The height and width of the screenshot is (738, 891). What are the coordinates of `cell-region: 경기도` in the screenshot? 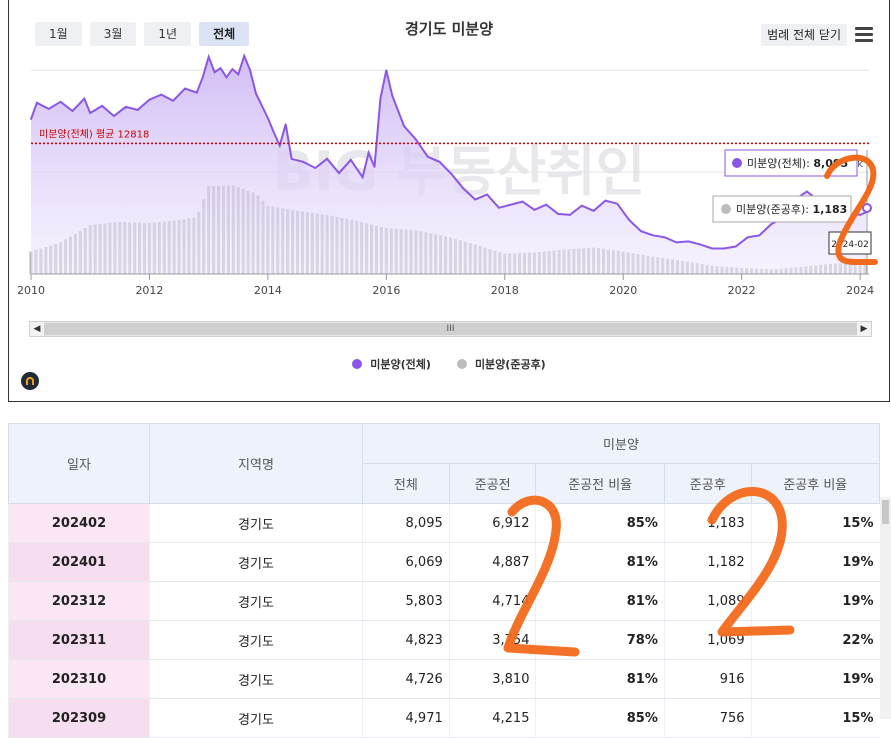 It's located at (256, 562).